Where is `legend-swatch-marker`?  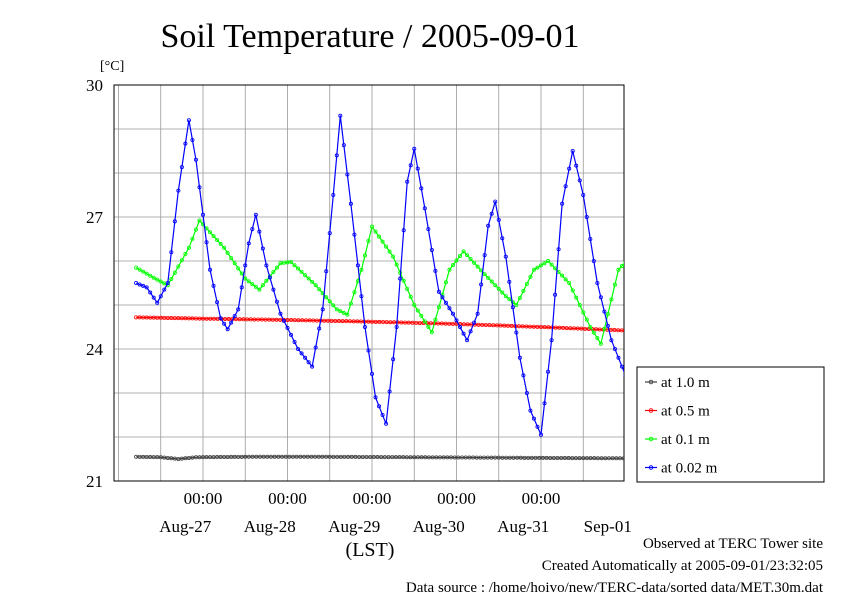
legend-swatch-marker is located at coordinates (651, 410).